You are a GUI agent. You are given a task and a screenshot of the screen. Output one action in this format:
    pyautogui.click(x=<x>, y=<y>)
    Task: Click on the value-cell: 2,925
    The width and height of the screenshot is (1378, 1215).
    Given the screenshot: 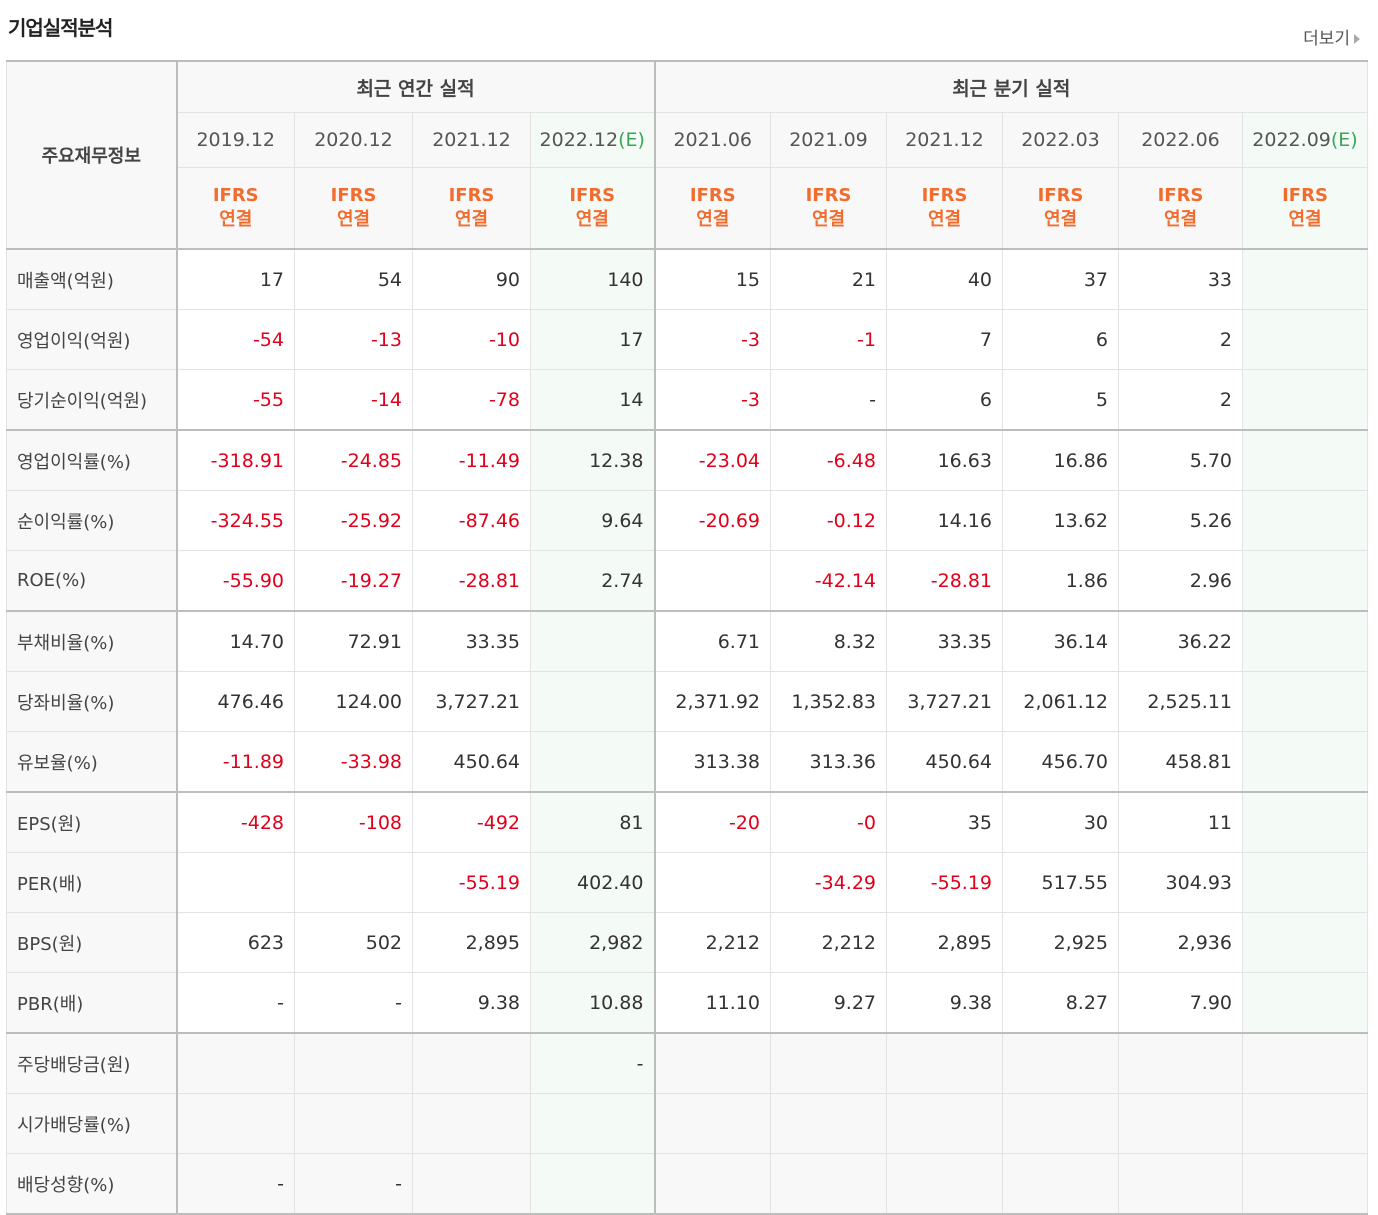 What is the action you would take?
    pyautogui.click(x=1060, y=942)
    